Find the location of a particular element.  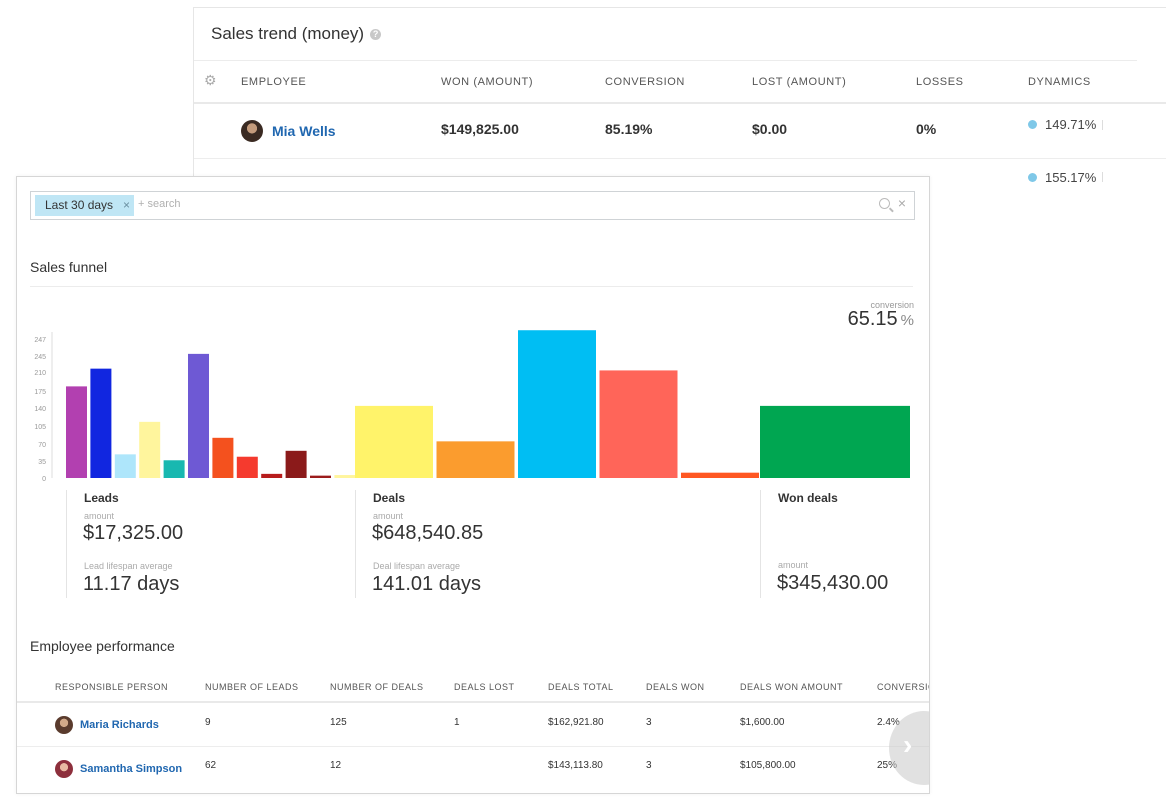

deals-won-amount: $105,800.00 is located at coordinates (768, 765).